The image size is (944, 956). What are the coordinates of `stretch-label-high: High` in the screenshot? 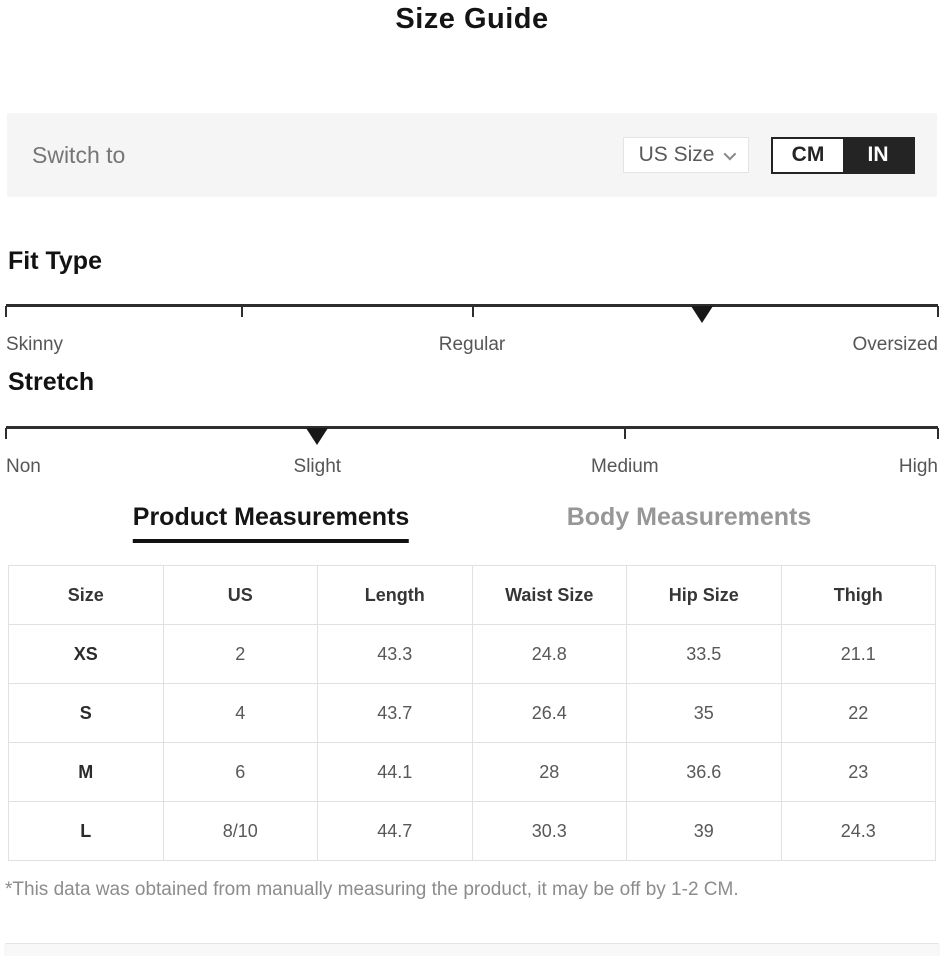 It's located at (918, 466).